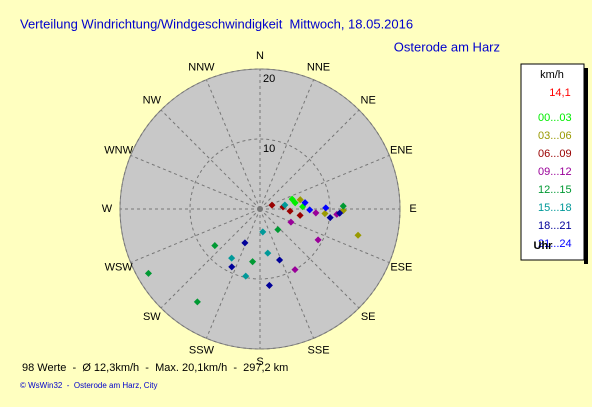 The width and height of the screenshot is (592, 407). Describe the element at coordinates (555, 244) in the screenshot. I see `legend-entry: 21...24` at that location.